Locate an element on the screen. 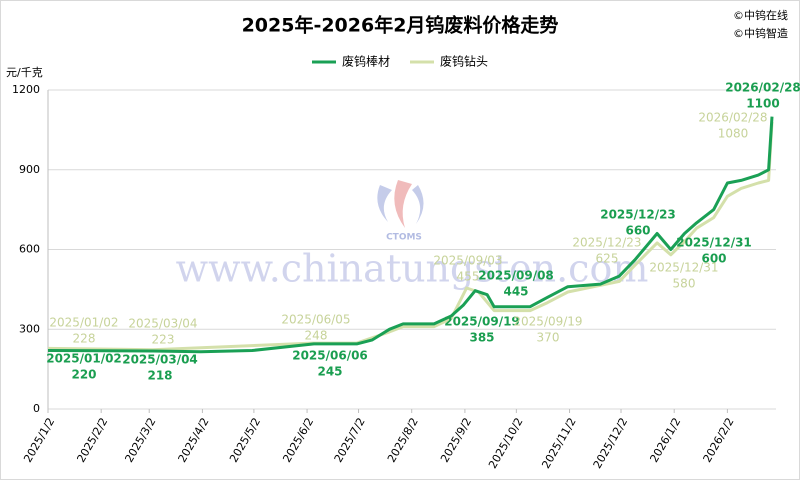 This screenshot has height=480, width=800. watermark-logo is located at coordinates (400, 204).